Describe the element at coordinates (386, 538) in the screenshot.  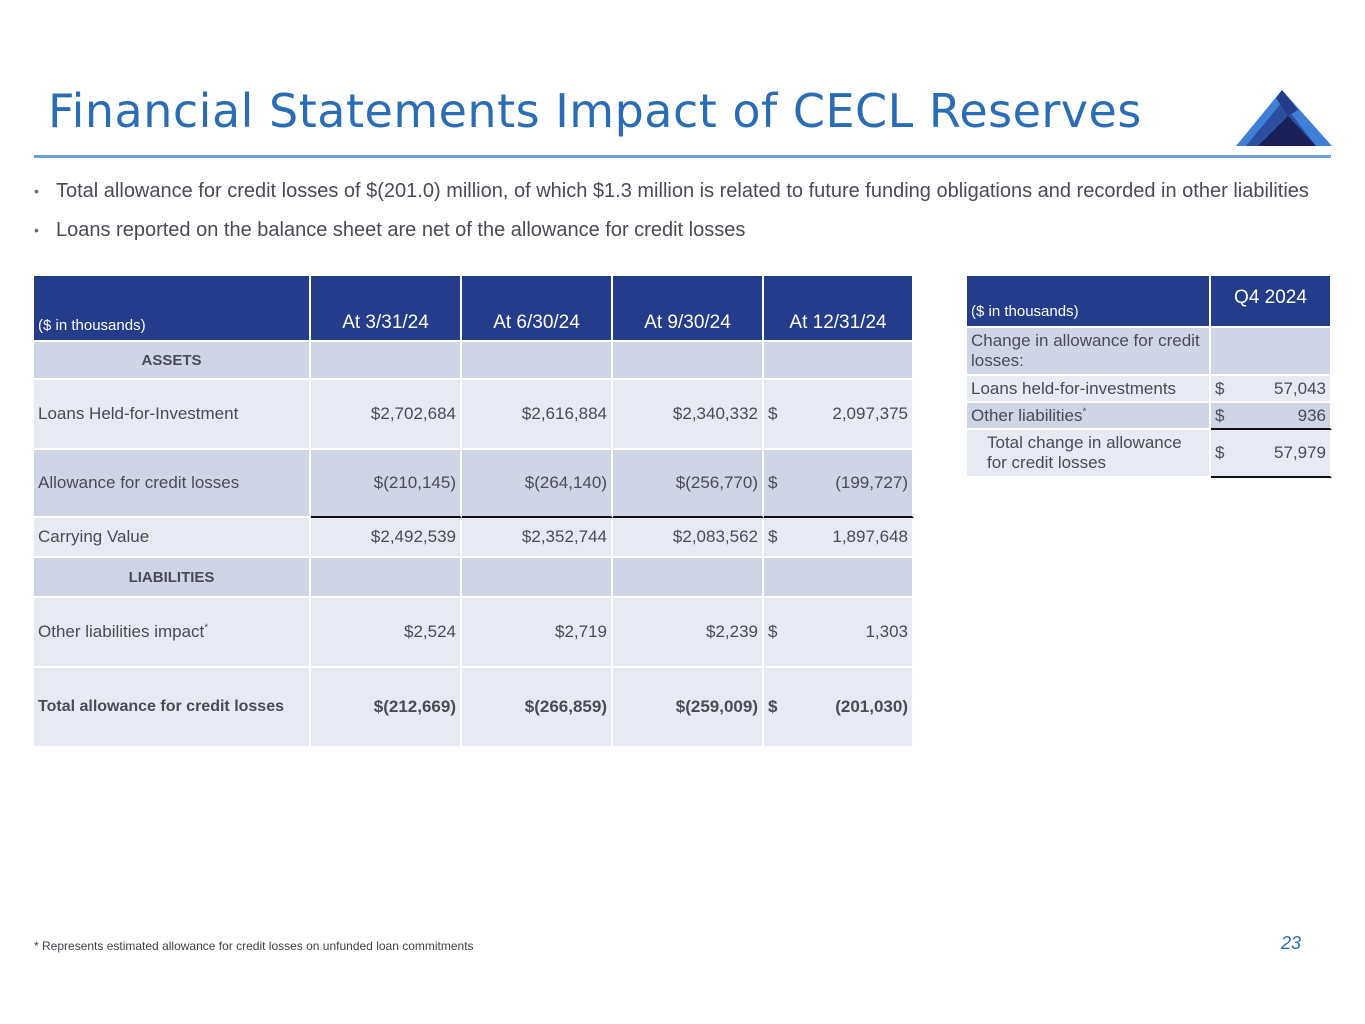
I see `cell-value: $2,492,539` at that location.